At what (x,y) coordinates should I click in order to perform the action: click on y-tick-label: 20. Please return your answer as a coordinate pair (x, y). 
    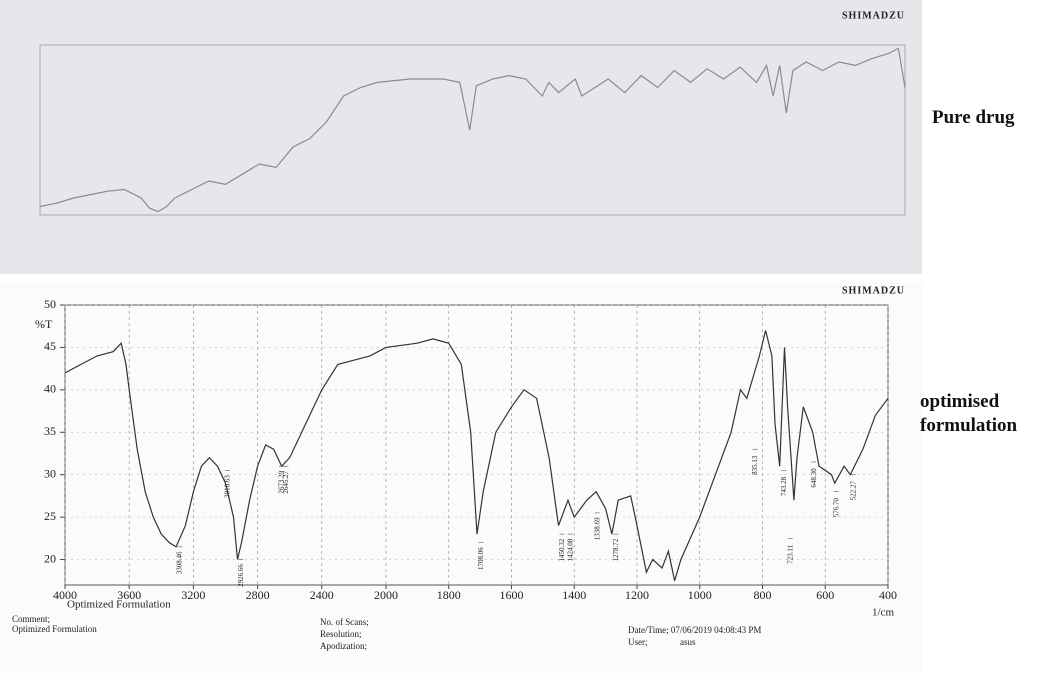
    Looking at the image, I should click on (50, 558).